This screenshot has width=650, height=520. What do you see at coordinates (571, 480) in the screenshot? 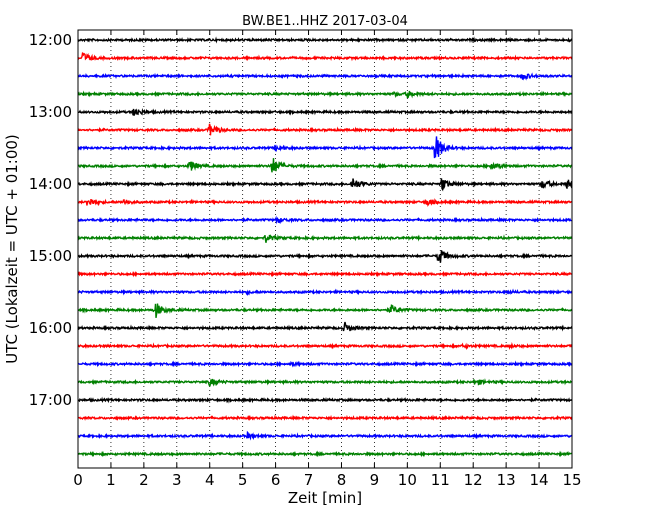
I see `x-tick-label: 15` at bounding box center [571, 480].